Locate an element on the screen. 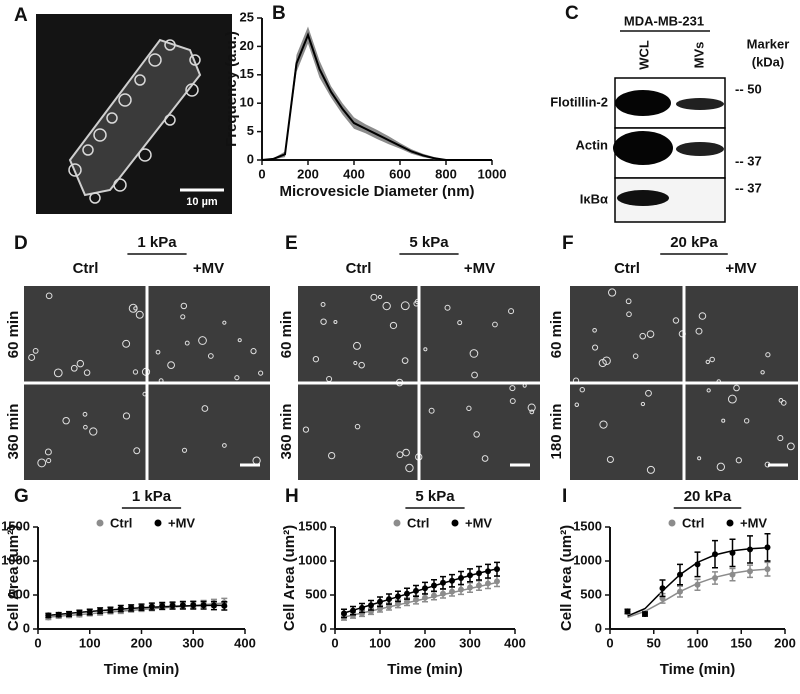 The height and width of the screenshot is (694, 800). stiffness-title: 5 kPa is located at coordinates (429, 242).